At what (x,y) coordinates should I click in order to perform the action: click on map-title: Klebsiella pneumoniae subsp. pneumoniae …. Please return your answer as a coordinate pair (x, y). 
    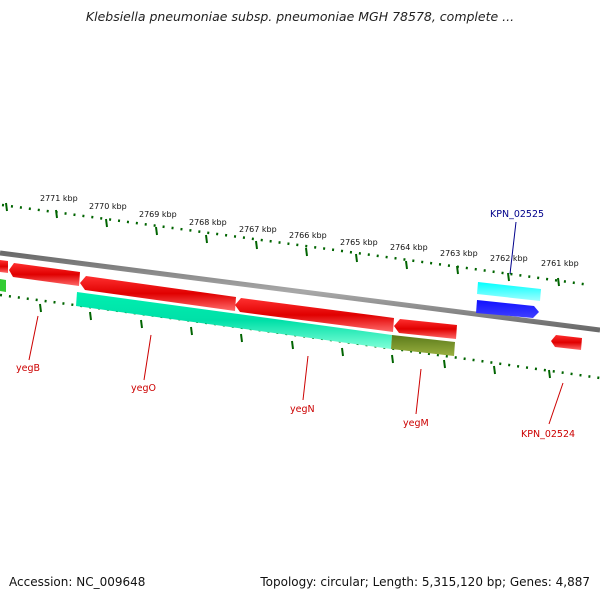
    Looking at the image, I should click on (300, 16).